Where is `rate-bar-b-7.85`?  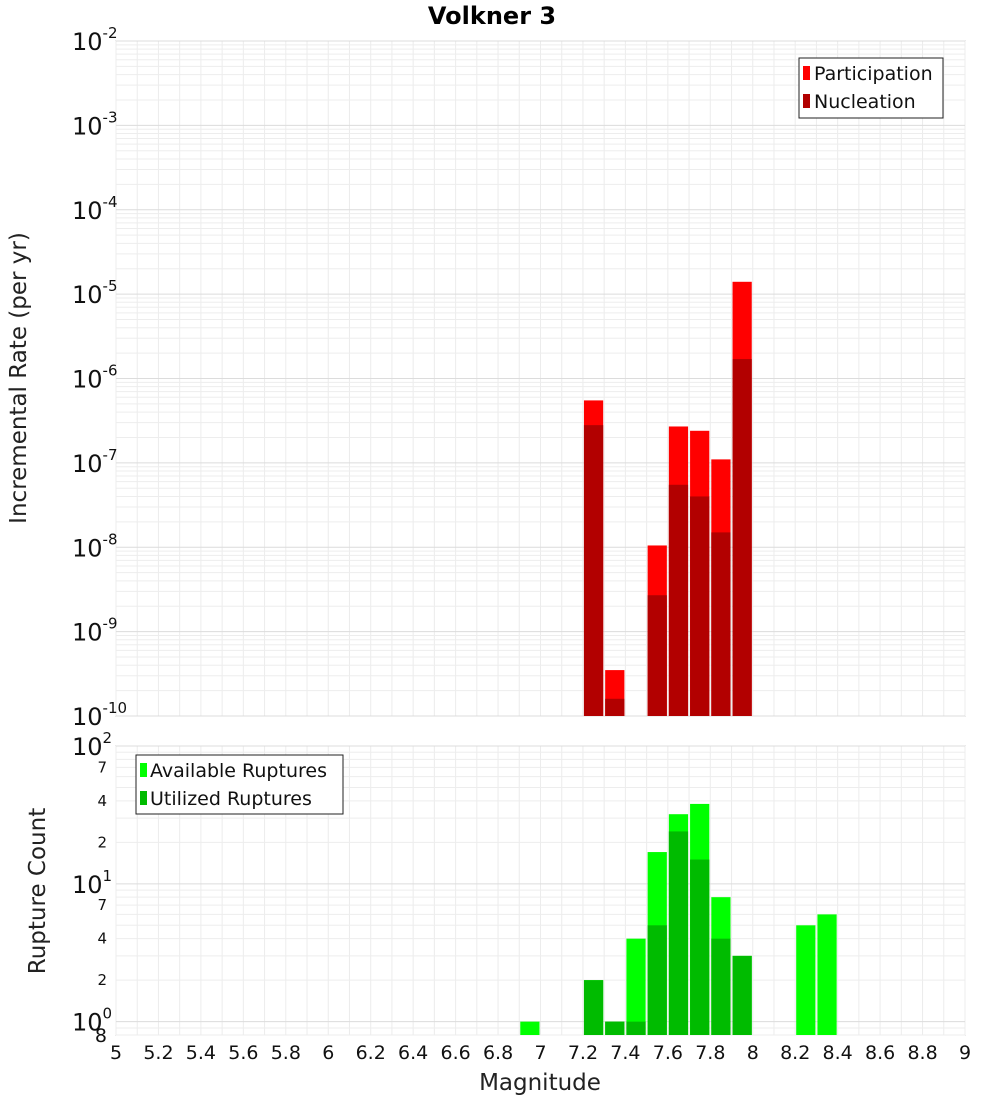 rate-bar-b-7.85 is located at coordinates (721, 624).